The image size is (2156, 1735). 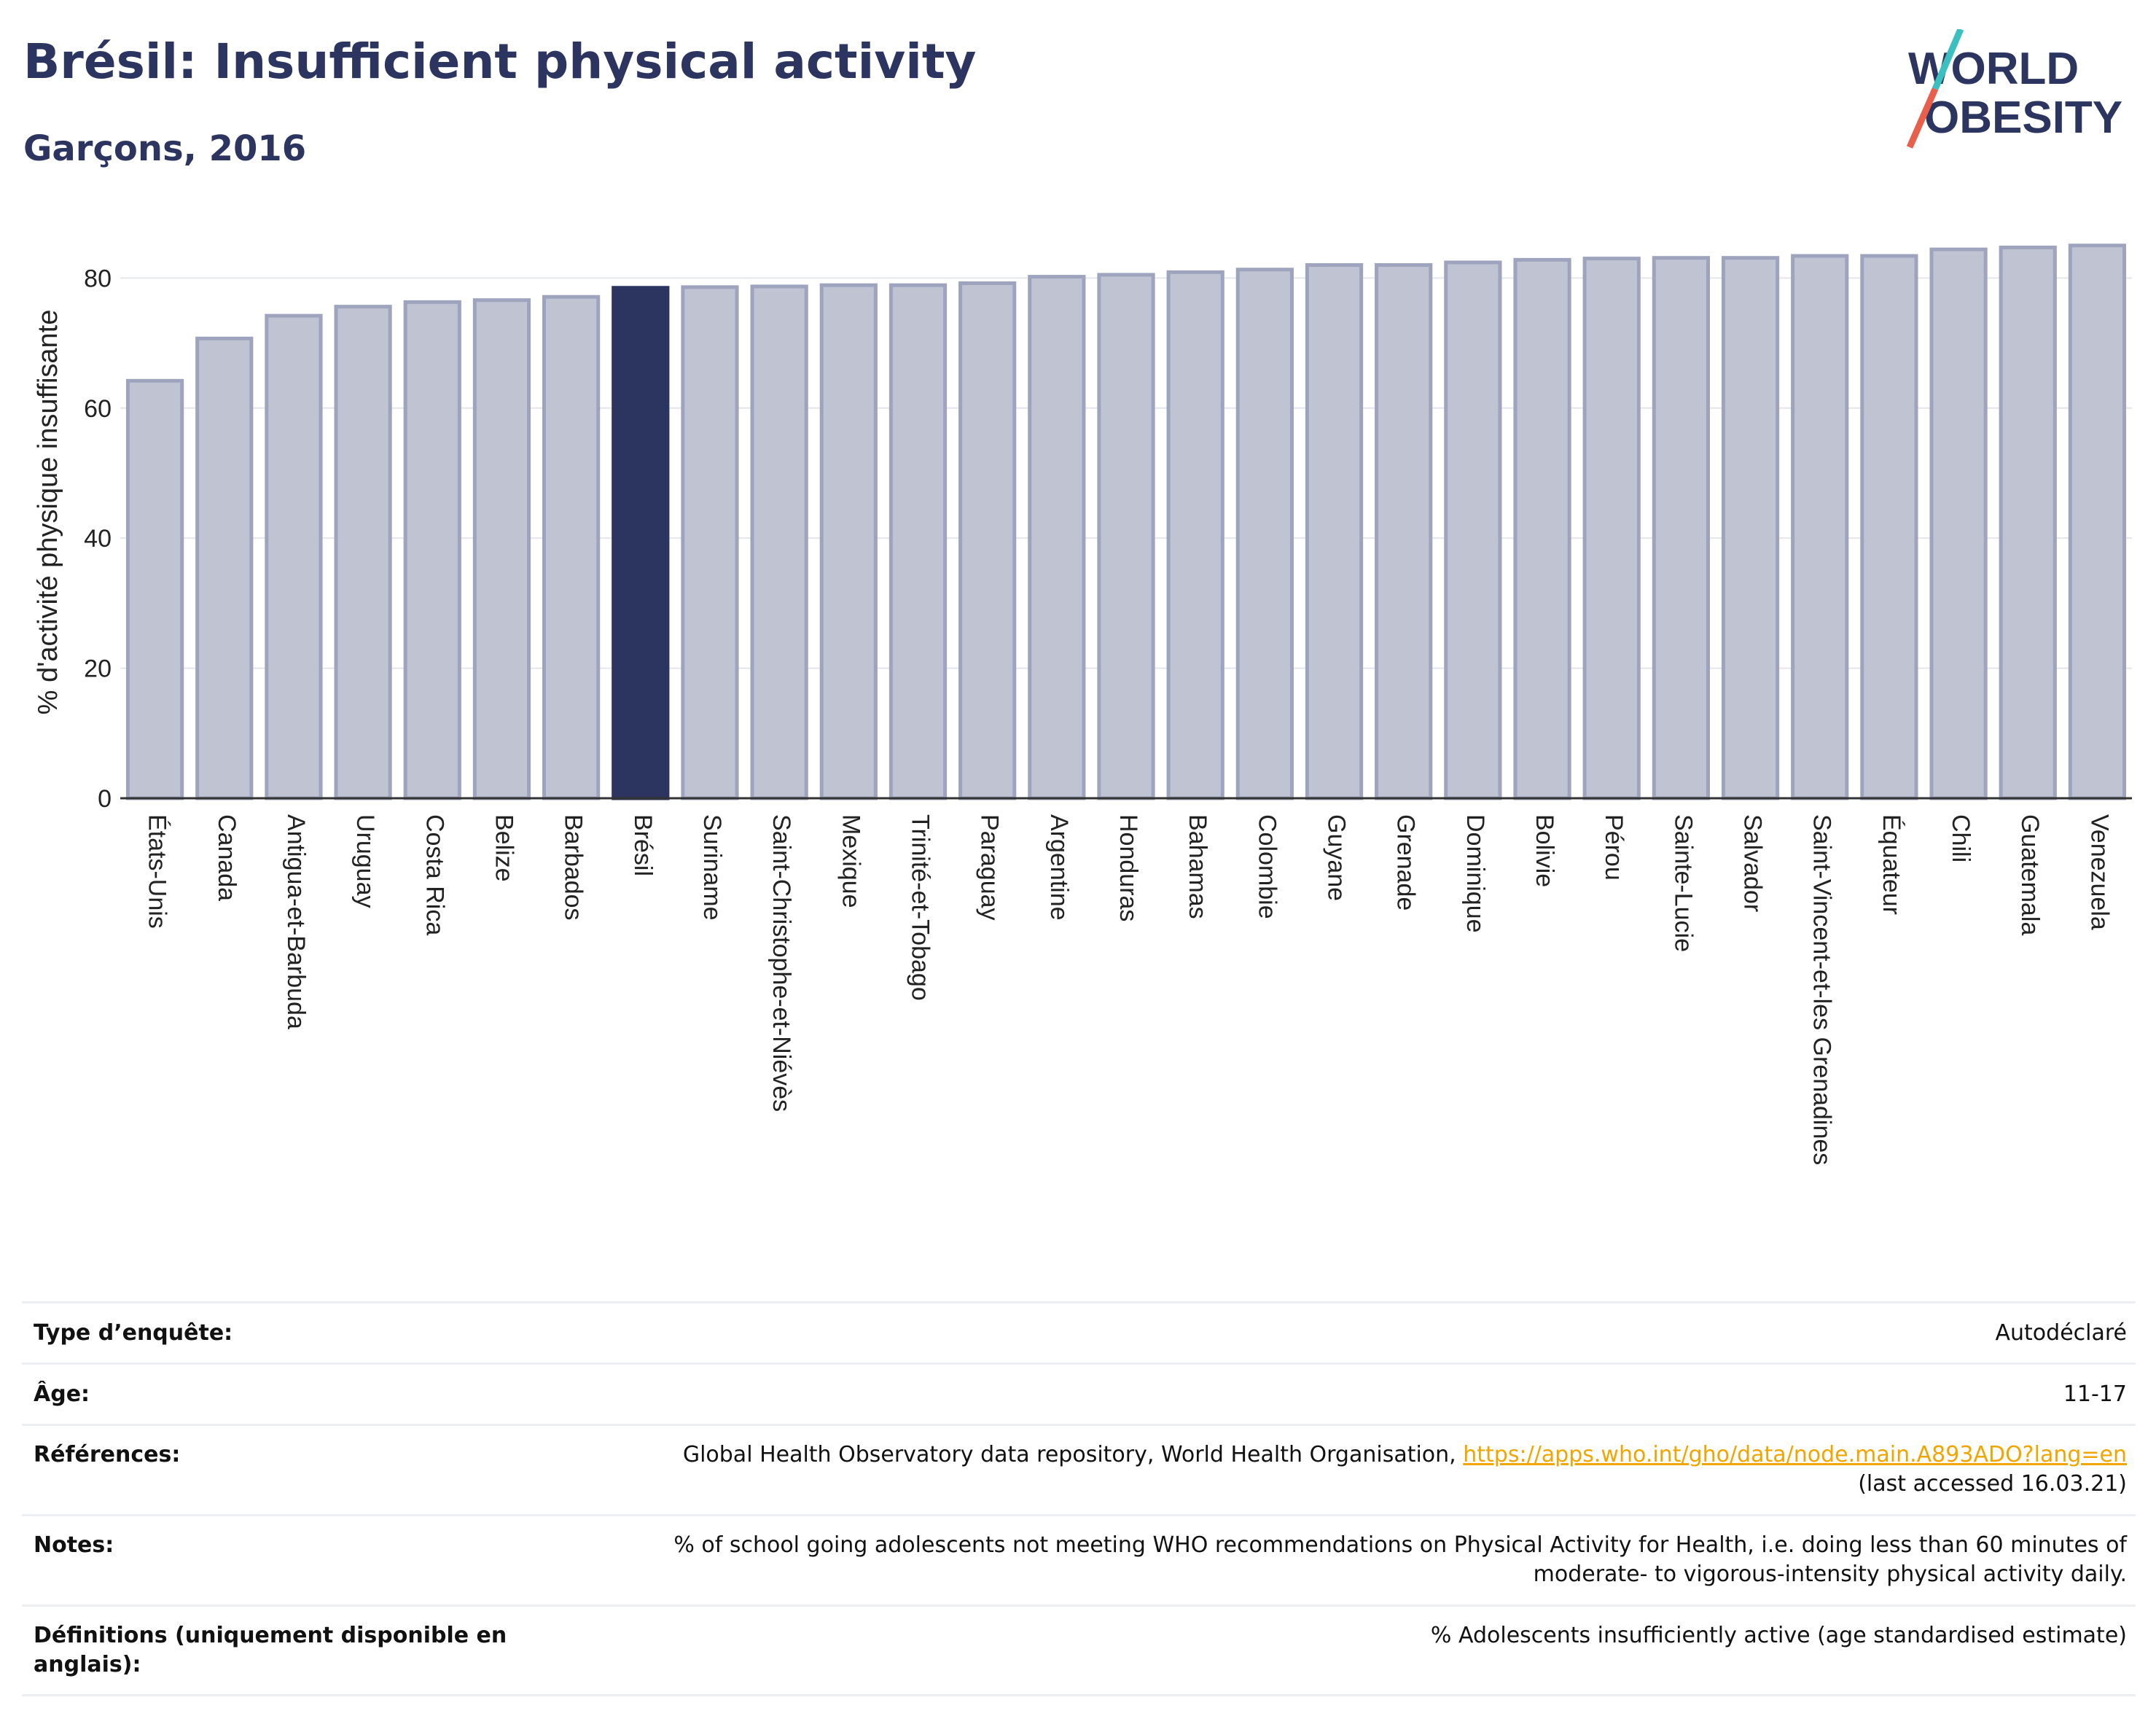 What do you see at coordinates (1126, 536) in the screenshot?
I see `bar-honduras` at bounding box center [1126, 536].